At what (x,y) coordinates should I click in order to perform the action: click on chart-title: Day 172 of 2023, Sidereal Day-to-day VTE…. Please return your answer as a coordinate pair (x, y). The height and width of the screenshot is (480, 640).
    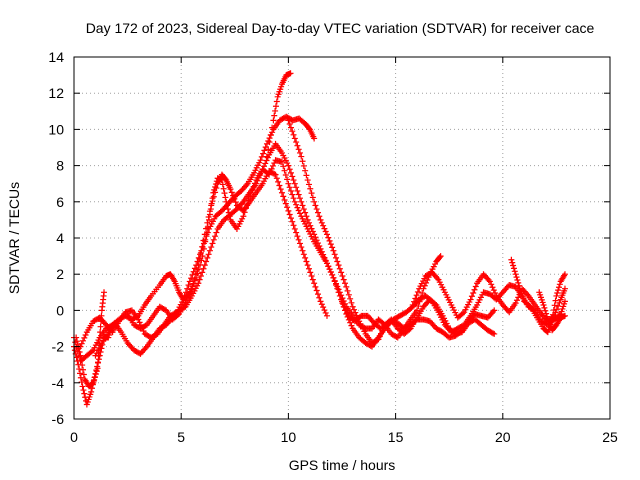
    Looking at the image, I should click on (340, 28).